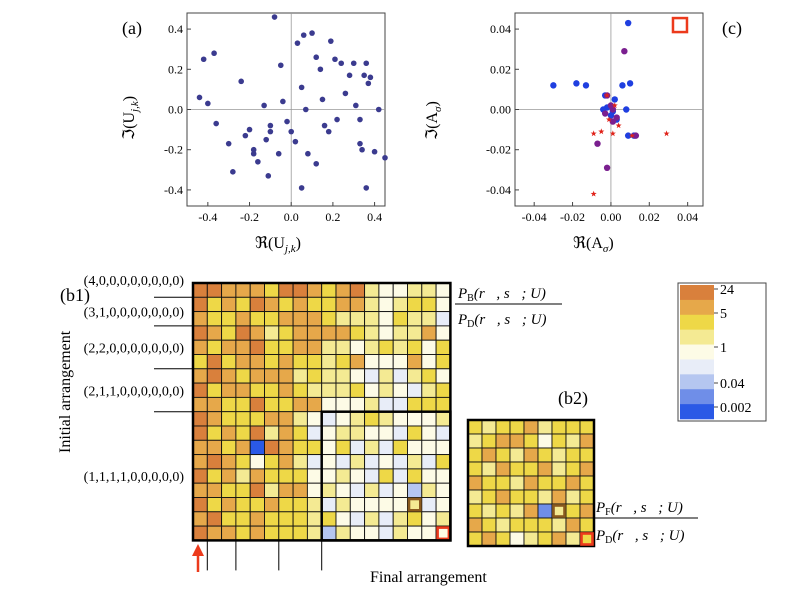 Image resolution: width=789 pixels, height=592 pixels. I want to click on ratio-denominator-b2: PD(r⃗, s⃗; U), so click(639, 537).